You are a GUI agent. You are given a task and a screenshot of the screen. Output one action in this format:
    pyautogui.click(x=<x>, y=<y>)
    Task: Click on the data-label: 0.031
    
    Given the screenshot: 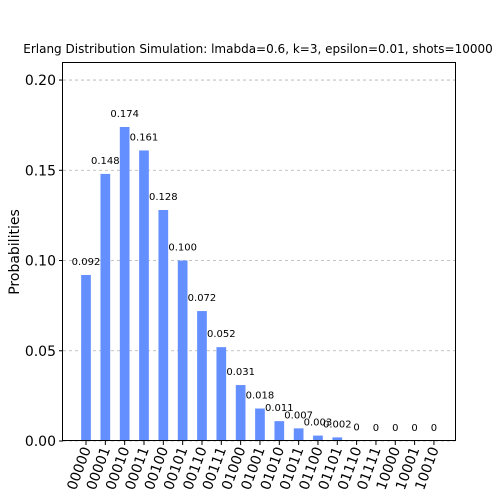 What is the action you would take?
    pyautogui.click(x=240, y=372)
    